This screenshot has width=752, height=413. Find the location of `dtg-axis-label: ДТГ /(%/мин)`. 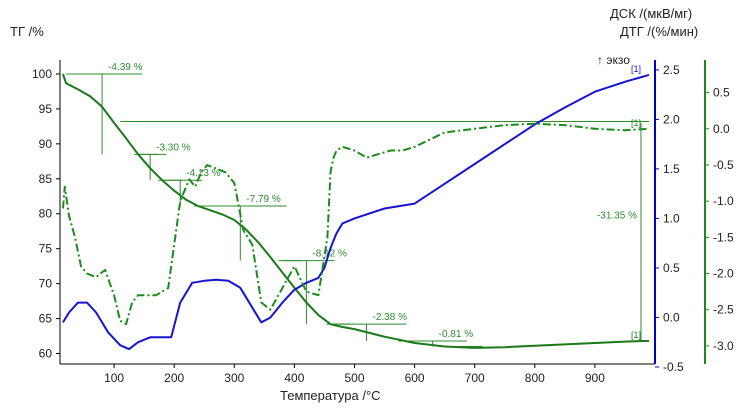

dtg-axis-label: ДТГ /(%/мин) is located at coordinates (659, 31).